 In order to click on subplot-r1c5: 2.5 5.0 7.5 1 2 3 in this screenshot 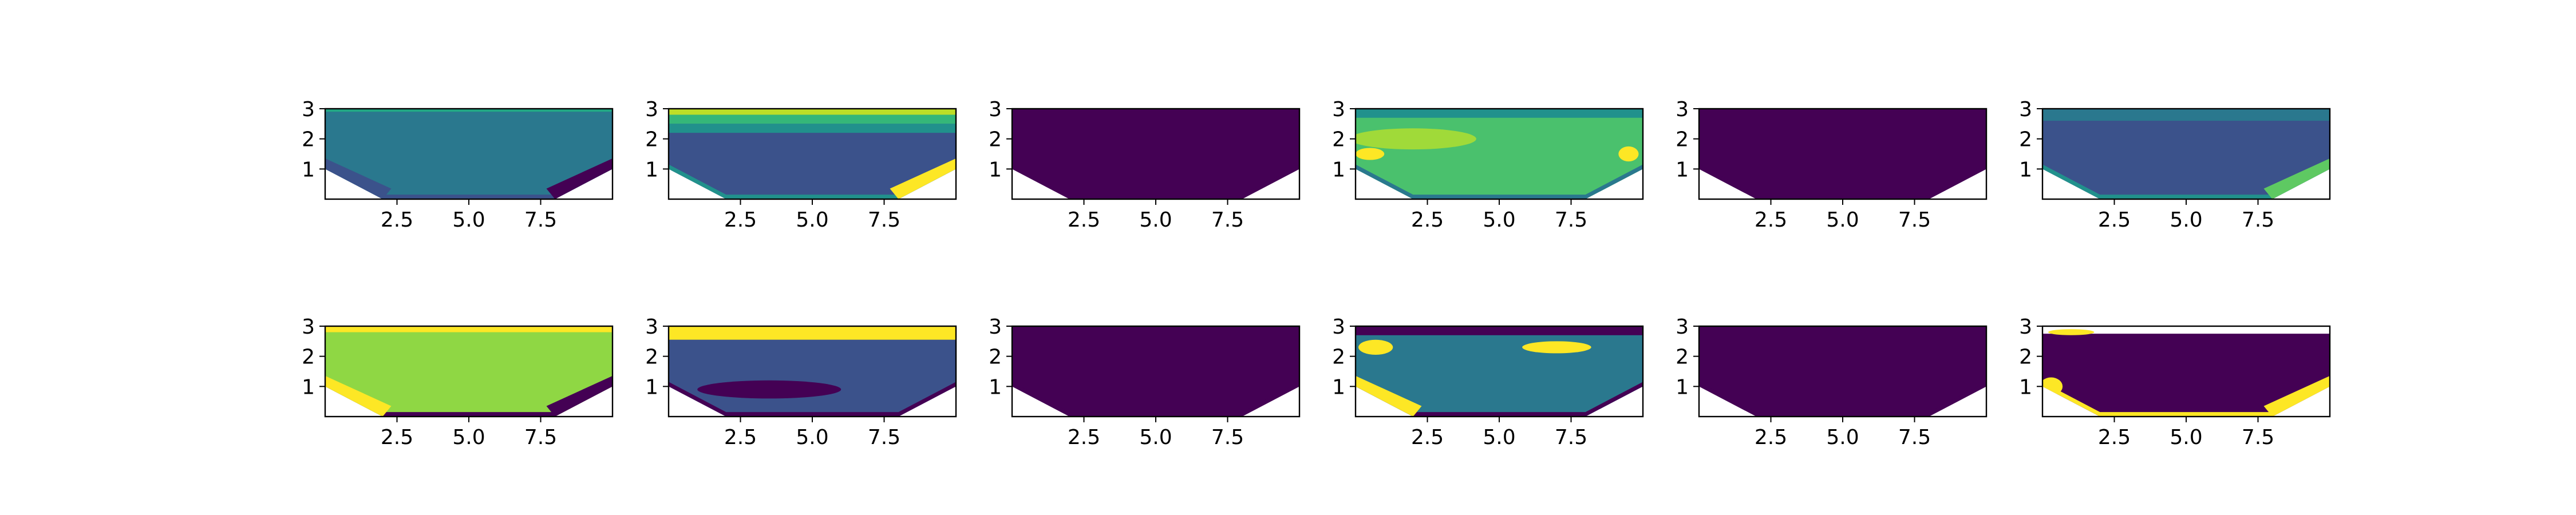, I will do `click(1832, 165)`.